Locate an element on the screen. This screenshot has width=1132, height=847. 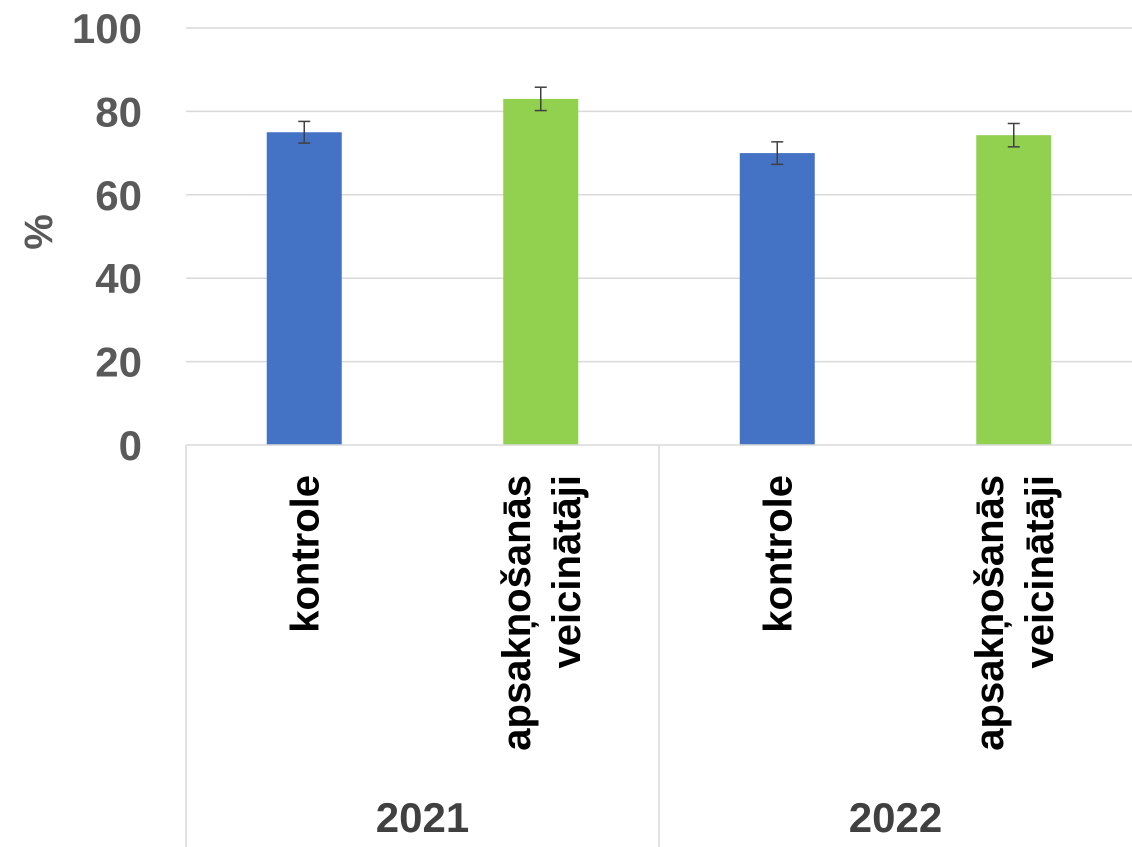
y-tick-label: 0 is located at coordinates (130, 445).